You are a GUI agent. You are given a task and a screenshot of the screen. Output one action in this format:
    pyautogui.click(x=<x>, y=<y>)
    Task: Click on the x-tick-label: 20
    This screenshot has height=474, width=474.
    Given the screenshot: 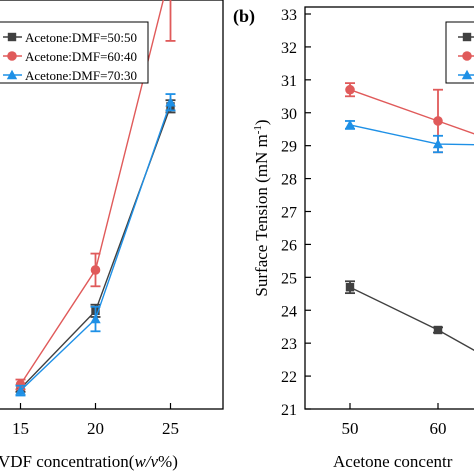 What is the action you would take?
    pyautogui.click(x=95, y=428)
    